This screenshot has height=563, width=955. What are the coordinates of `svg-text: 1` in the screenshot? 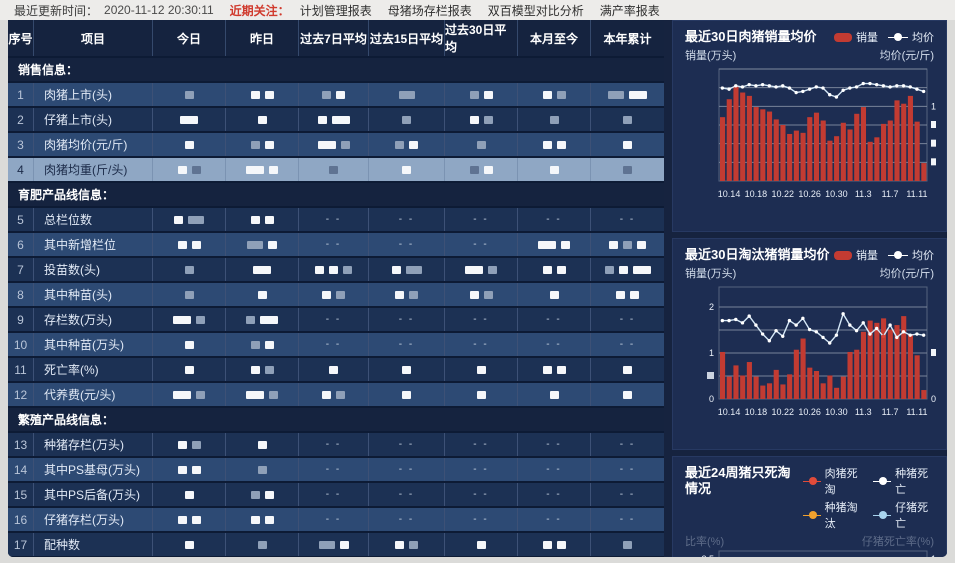 It's located at (711, 353).